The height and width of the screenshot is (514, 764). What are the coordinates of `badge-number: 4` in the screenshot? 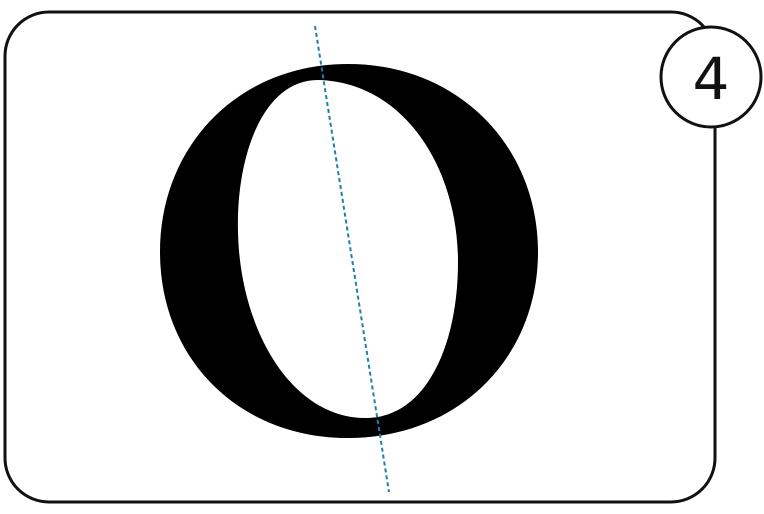 It's located at (711, 79).